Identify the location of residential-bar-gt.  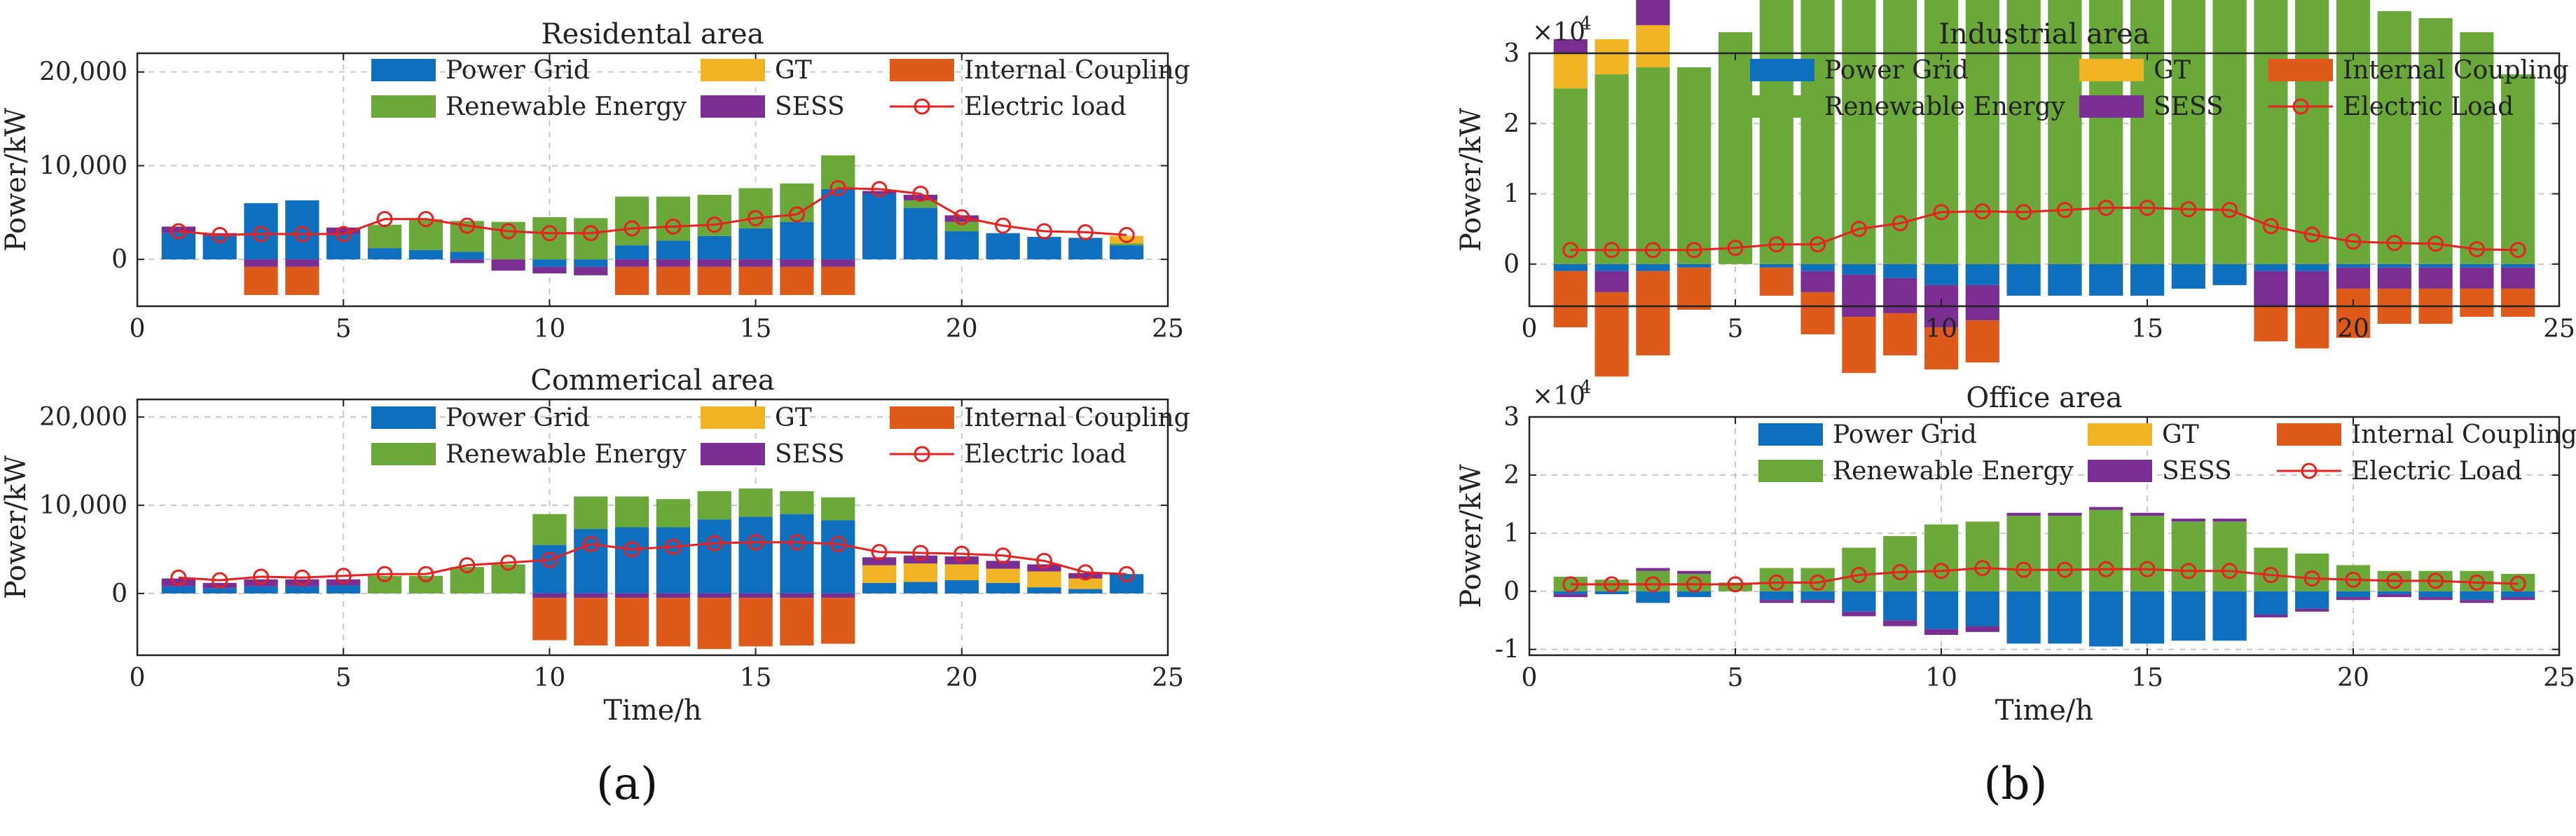
(1127, 239).